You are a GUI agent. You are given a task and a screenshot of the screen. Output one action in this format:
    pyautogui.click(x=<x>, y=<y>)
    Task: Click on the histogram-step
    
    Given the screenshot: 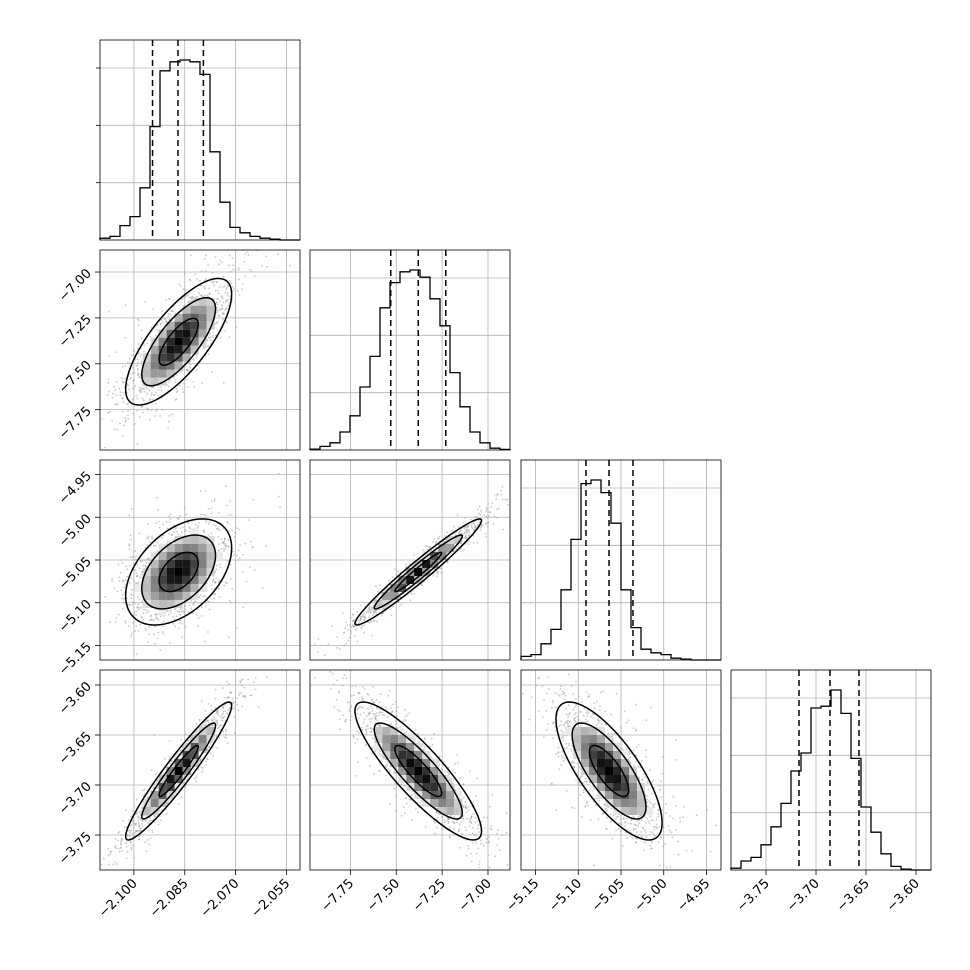 What is the action you would take?
    pyautogui.click(x=199, y=150)
    